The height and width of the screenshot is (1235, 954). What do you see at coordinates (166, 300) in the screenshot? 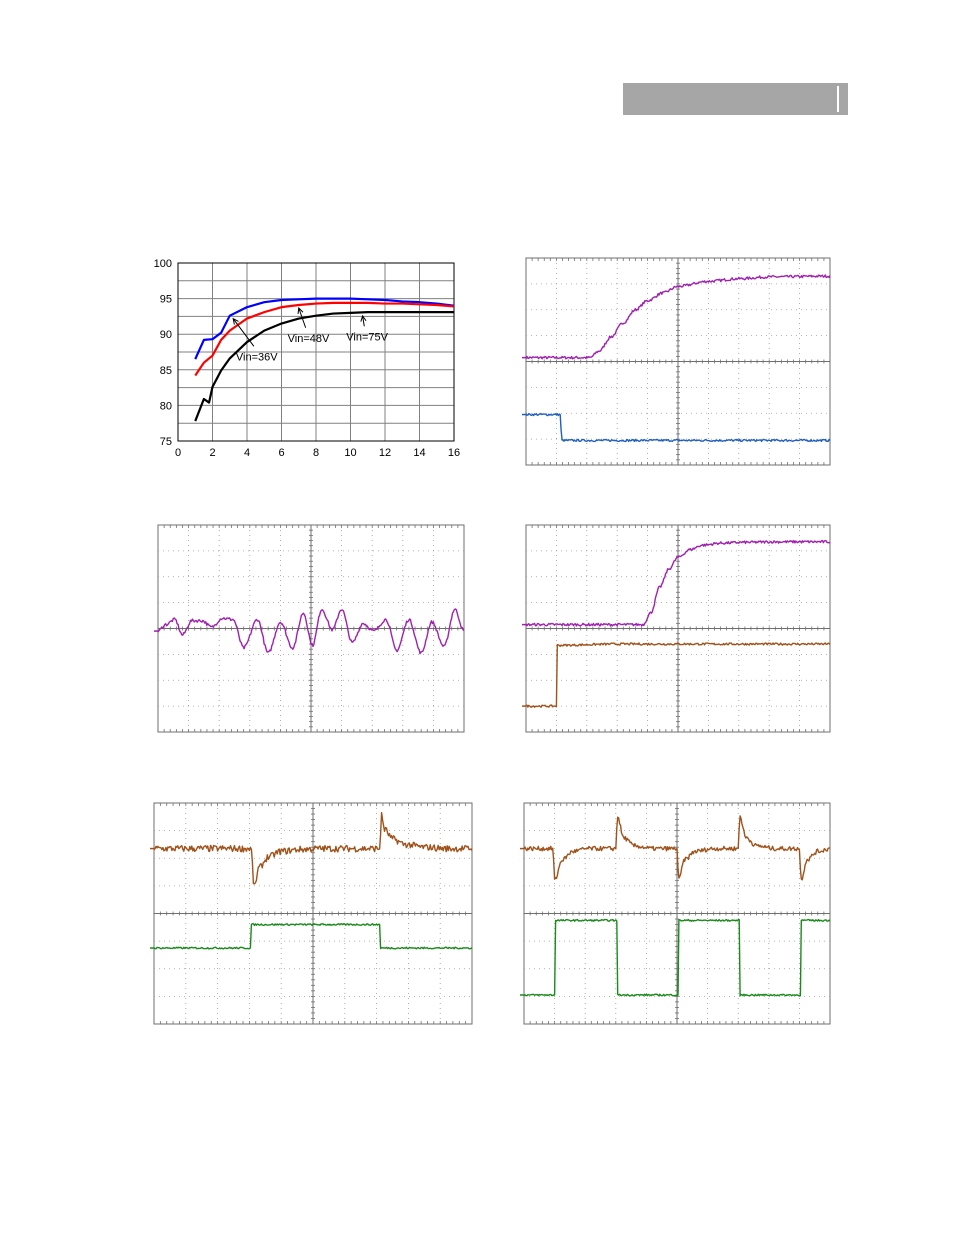
I see `y-tick-label: 95` at bounding box center [166, 300].